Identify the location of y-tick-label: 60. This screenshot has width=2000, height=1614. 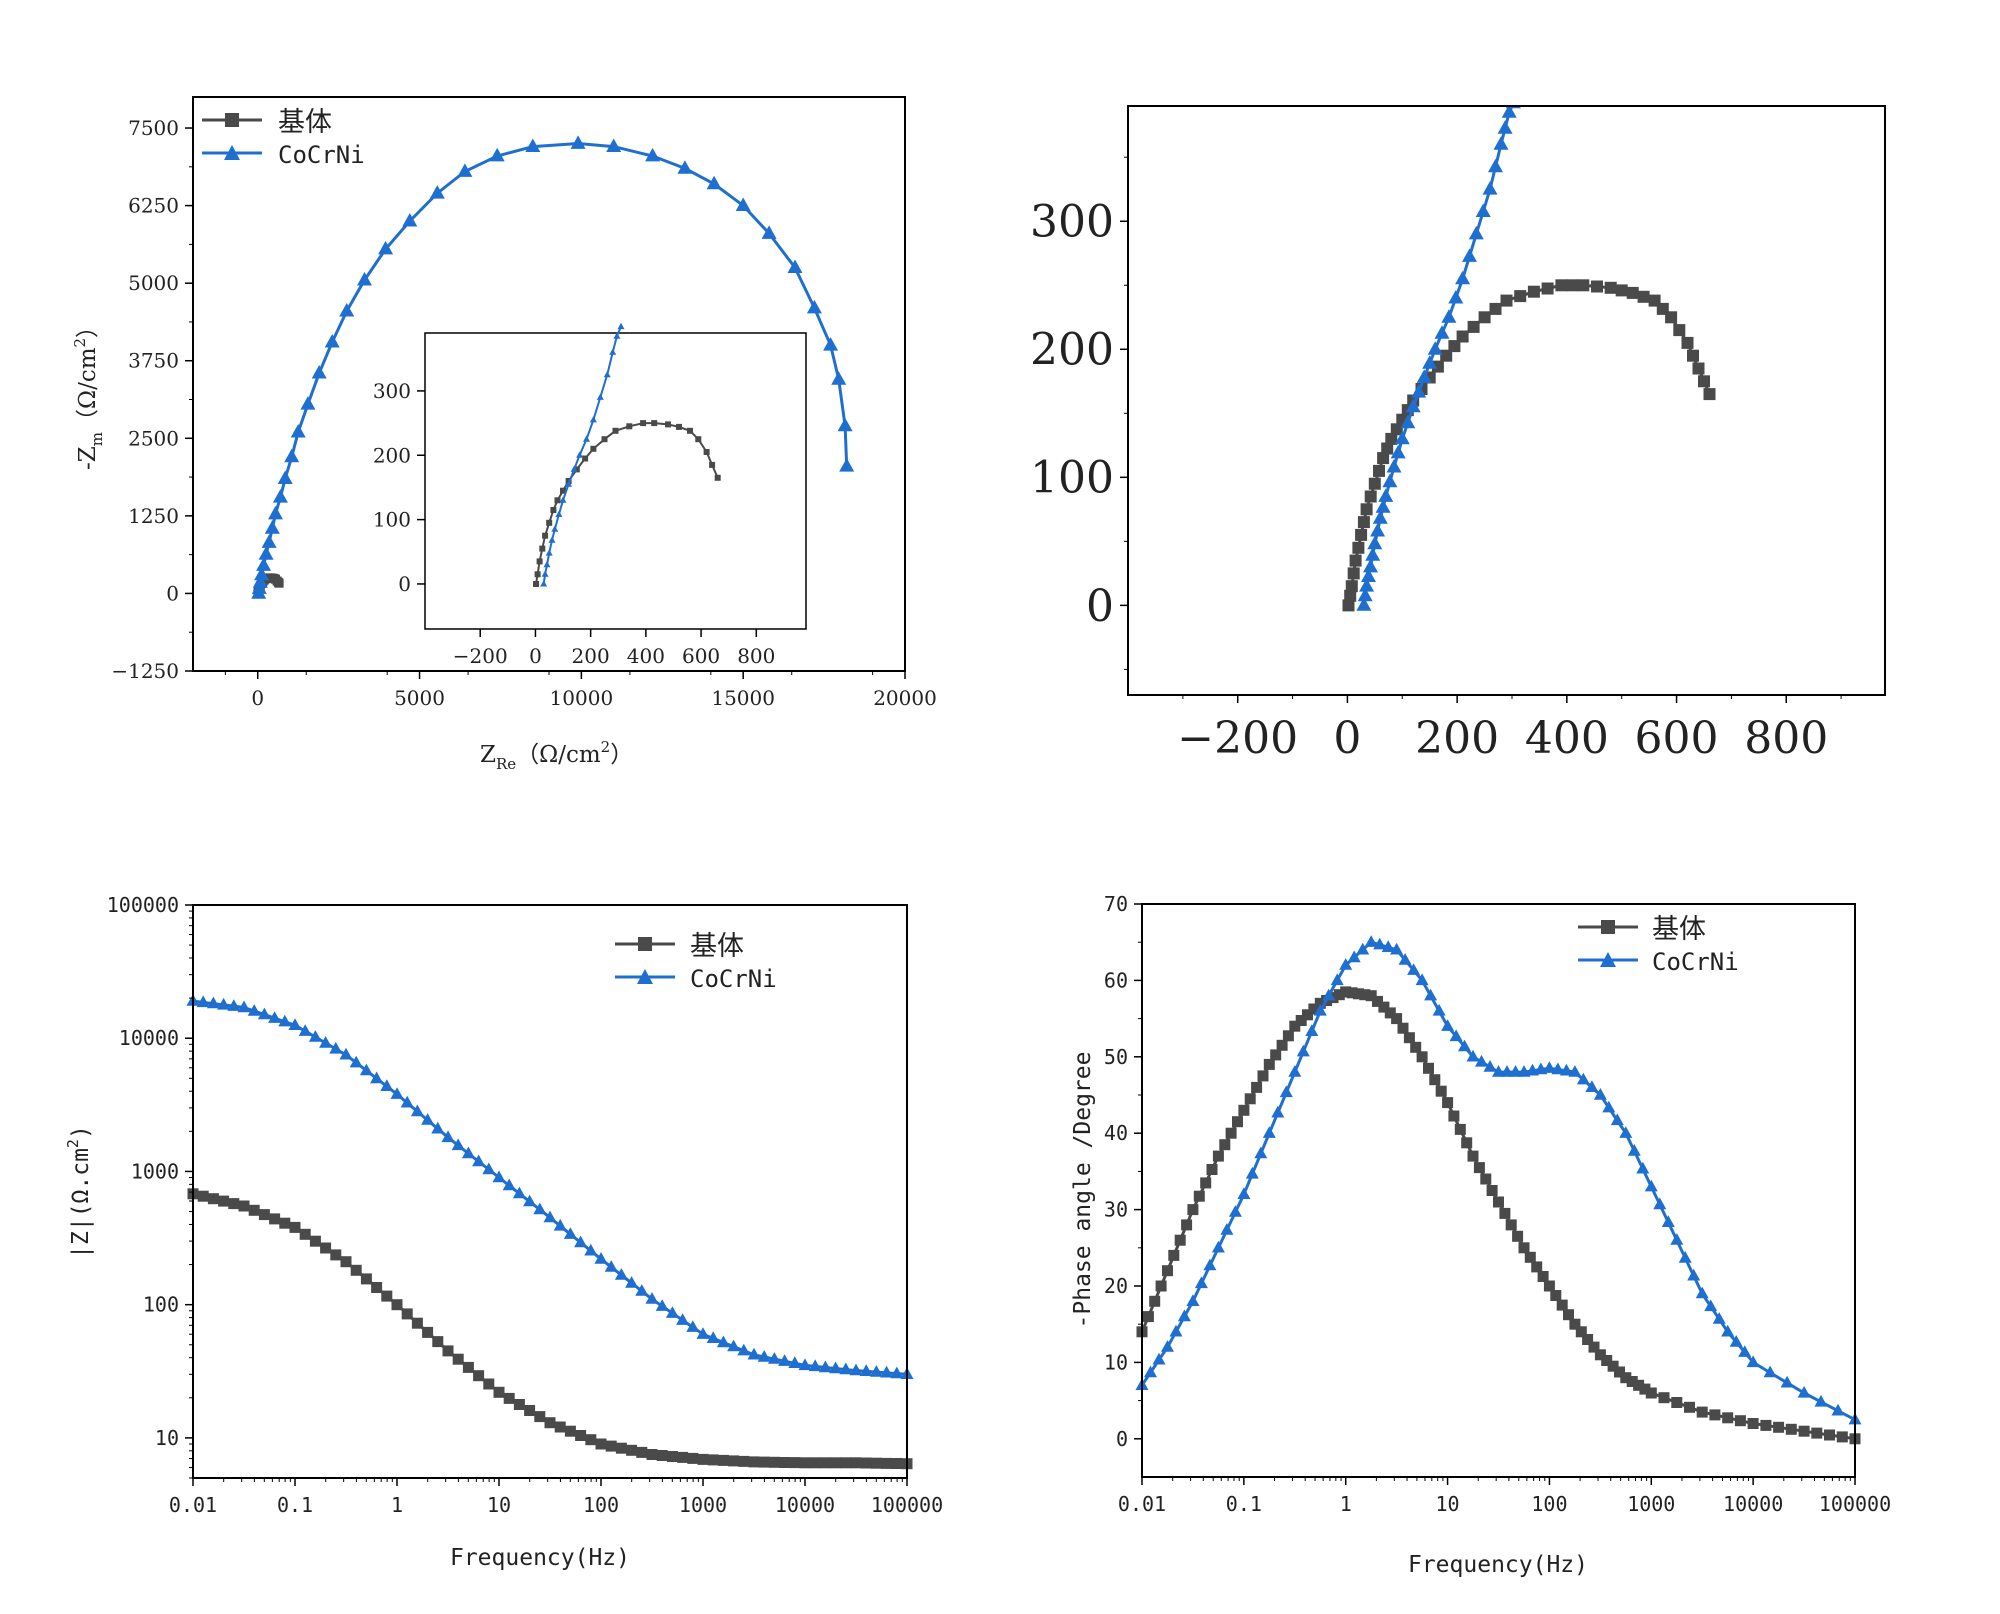
(1116, 980).